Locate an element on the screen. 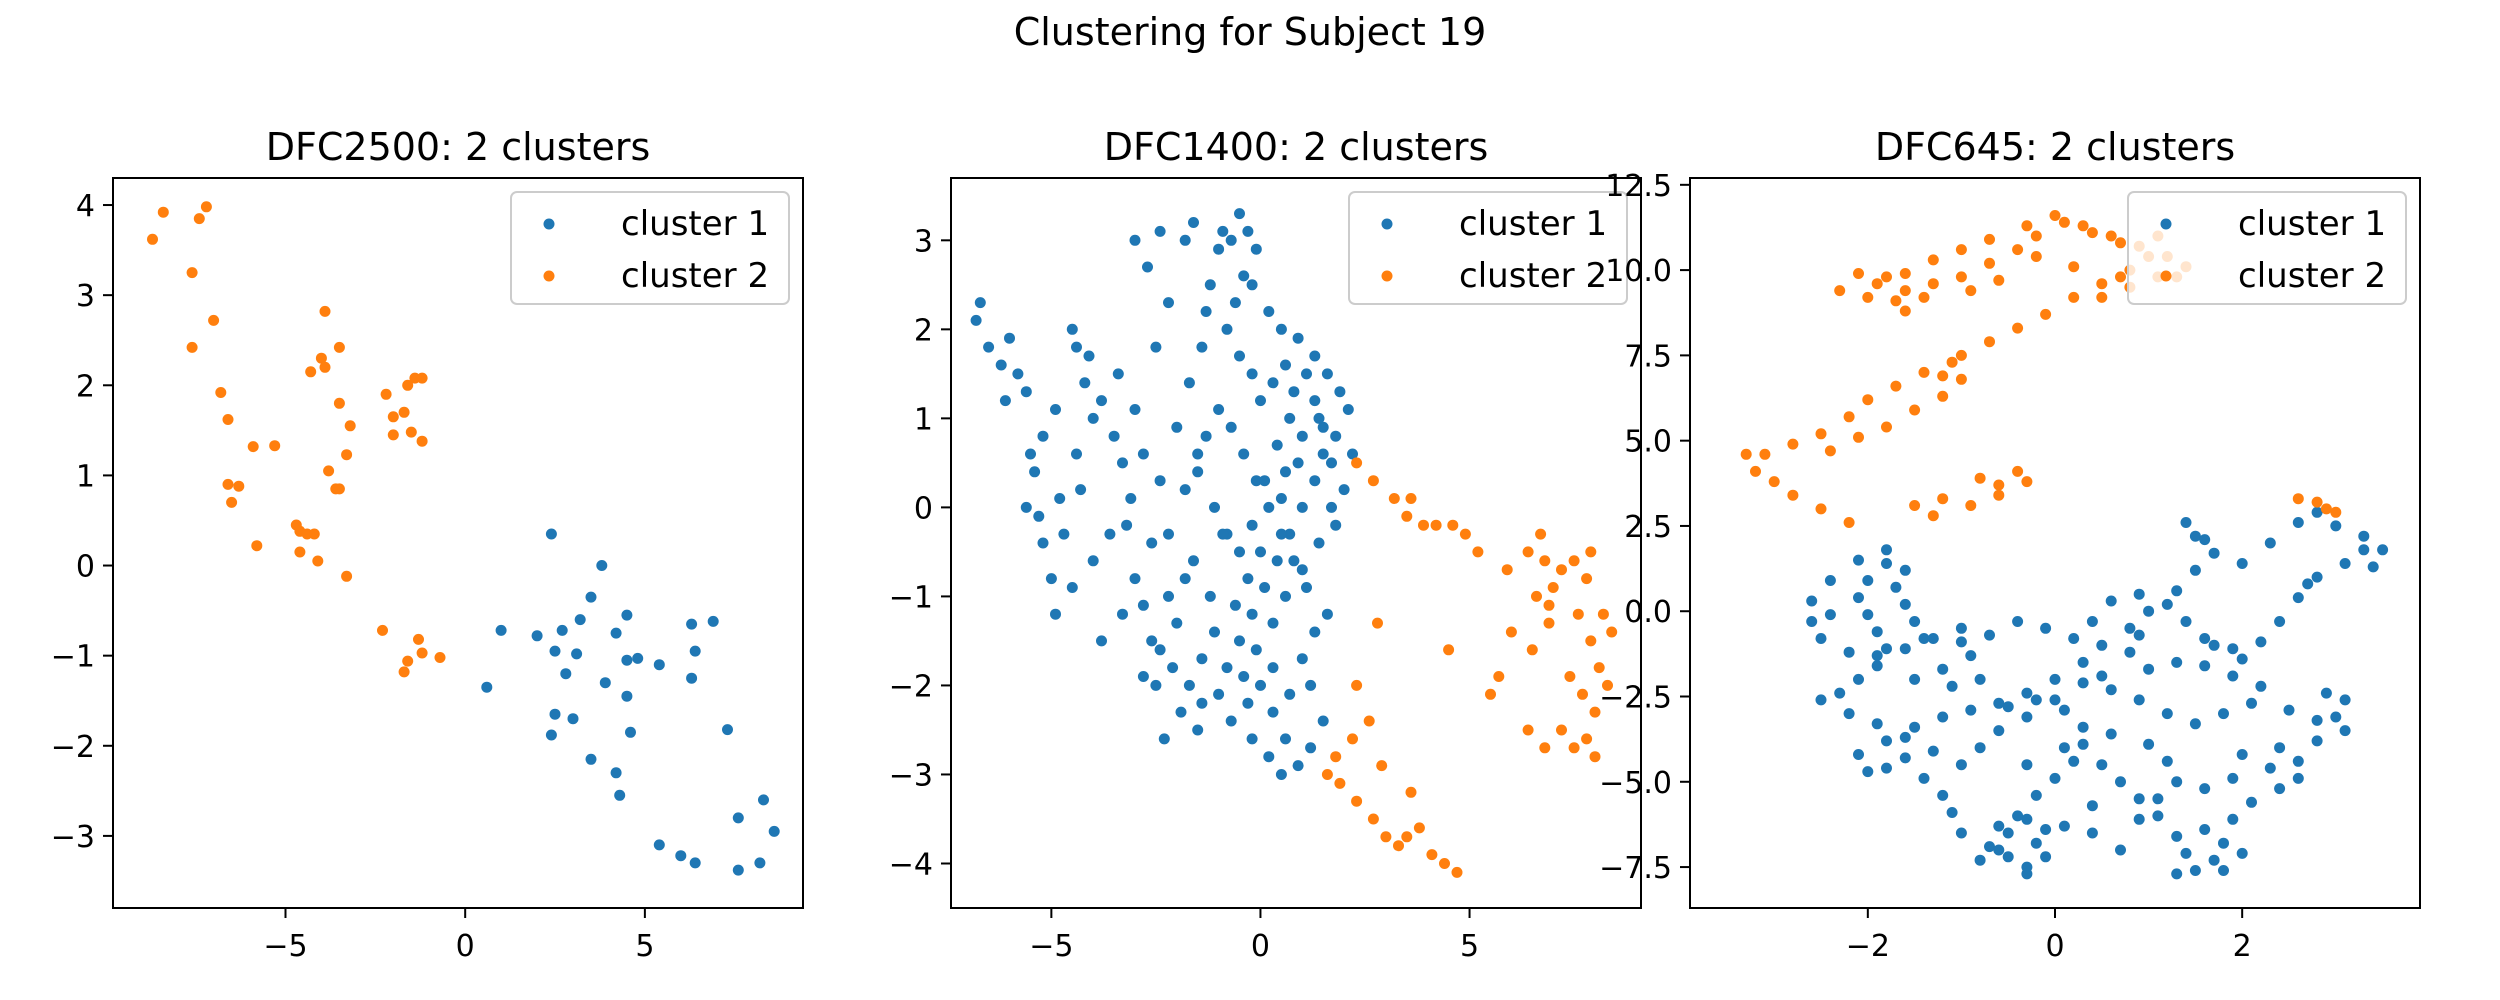  legend-box is located at coordinates (2267, 248).